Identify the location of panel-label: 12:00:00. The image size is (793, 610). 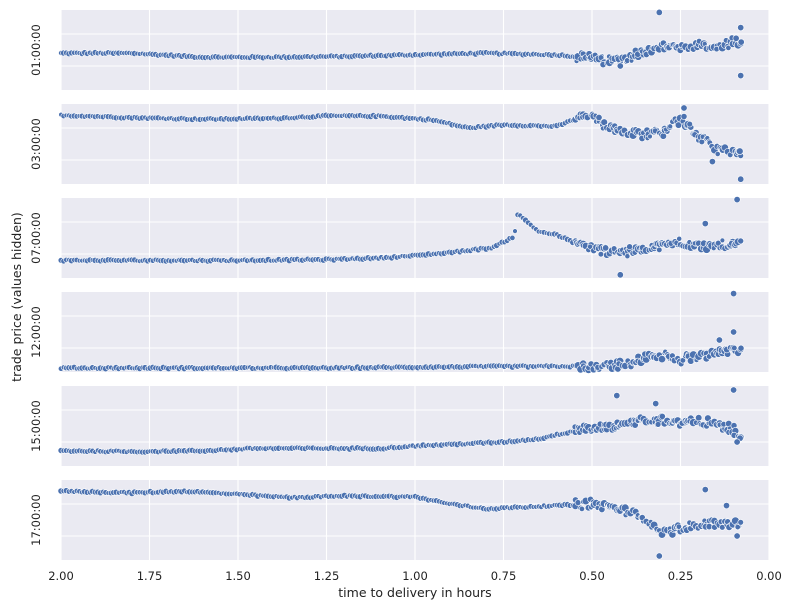
(36, 332).